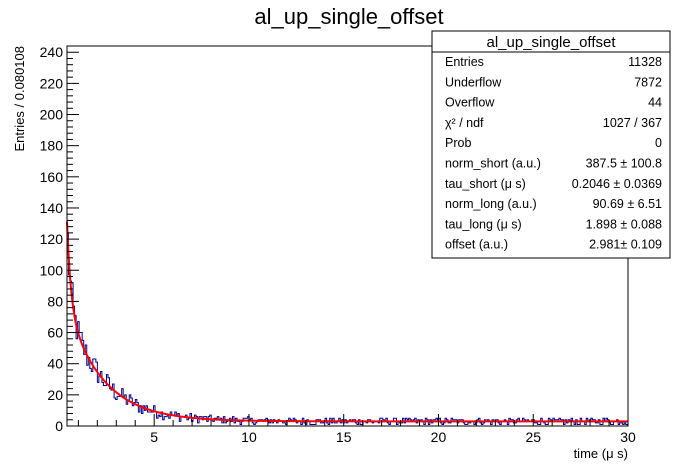  I want to click on y-tick-label: 120, so click(52, 239).